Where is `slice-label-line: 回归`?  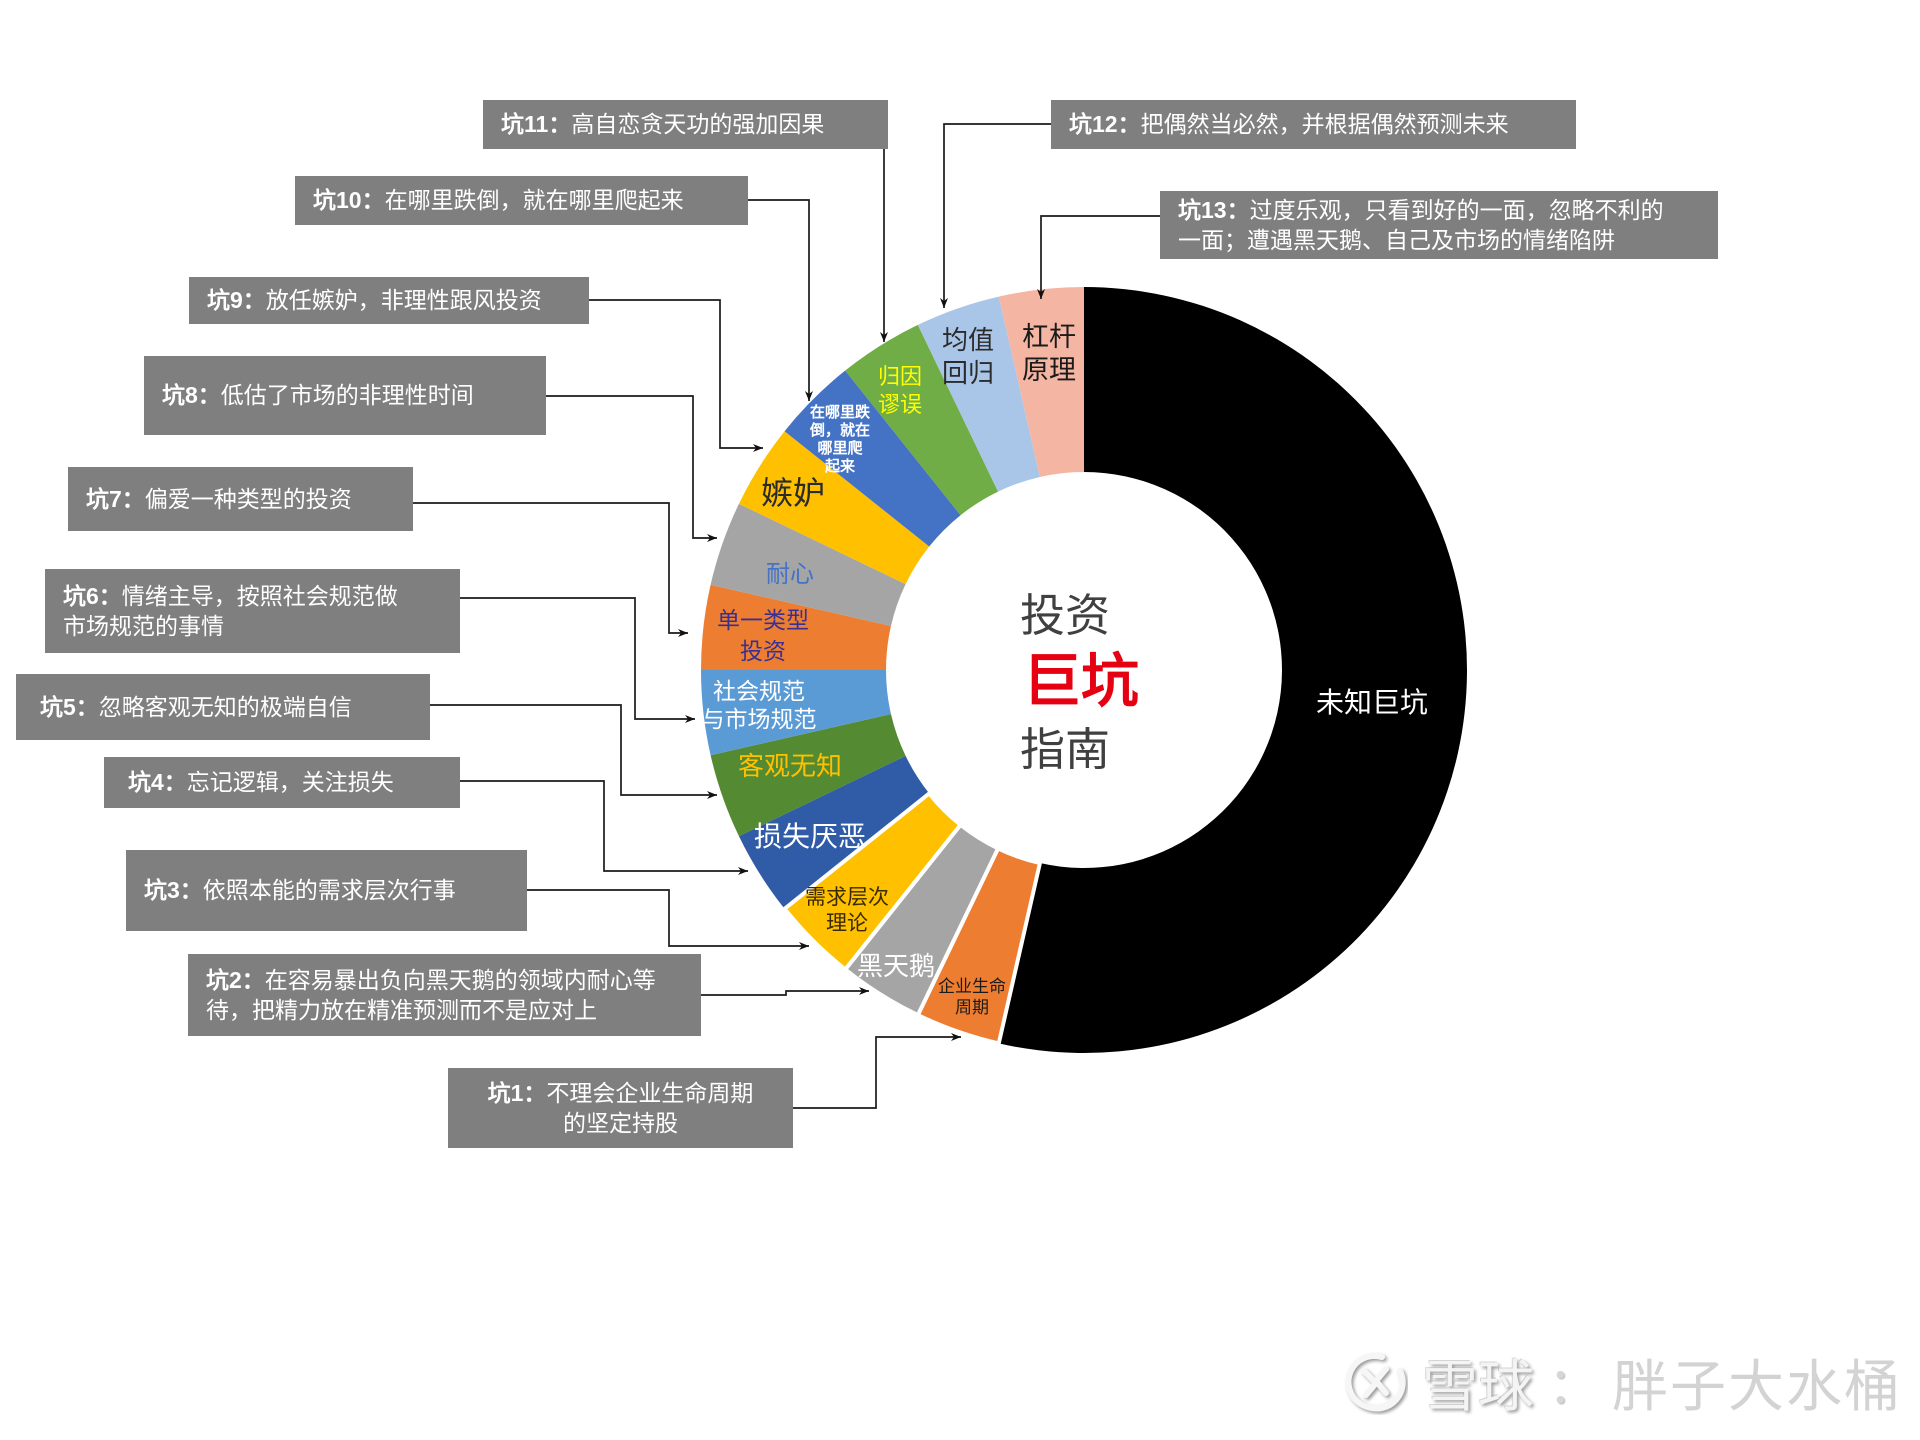 slice-label-line: 回归 is located at coordinates (968, 373).